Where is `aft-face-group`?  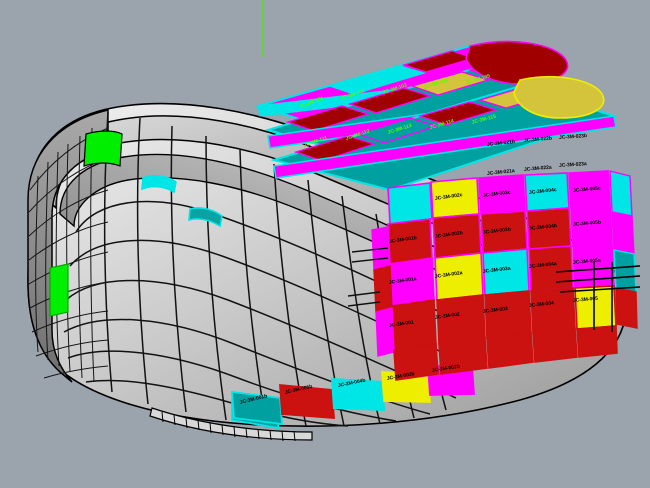 aft-face-group is located at coordinates (623, 249).